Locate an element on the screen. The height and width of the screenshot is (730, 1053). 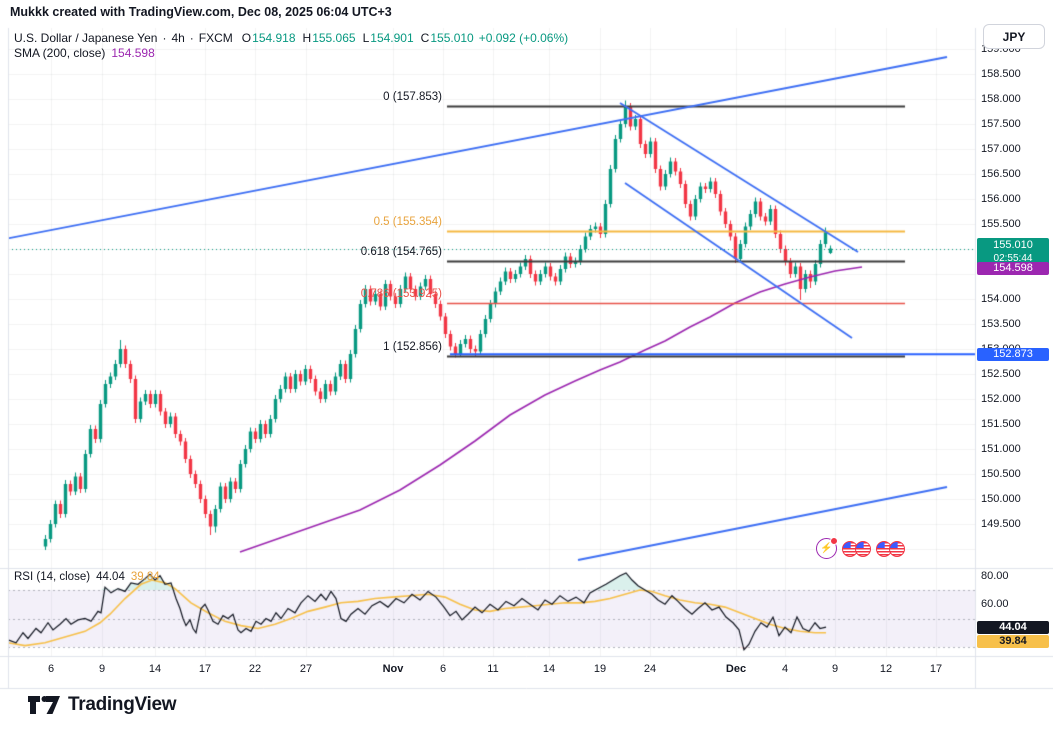
sma-price-badge: 154.598 is located at coordinates (1013, 268).